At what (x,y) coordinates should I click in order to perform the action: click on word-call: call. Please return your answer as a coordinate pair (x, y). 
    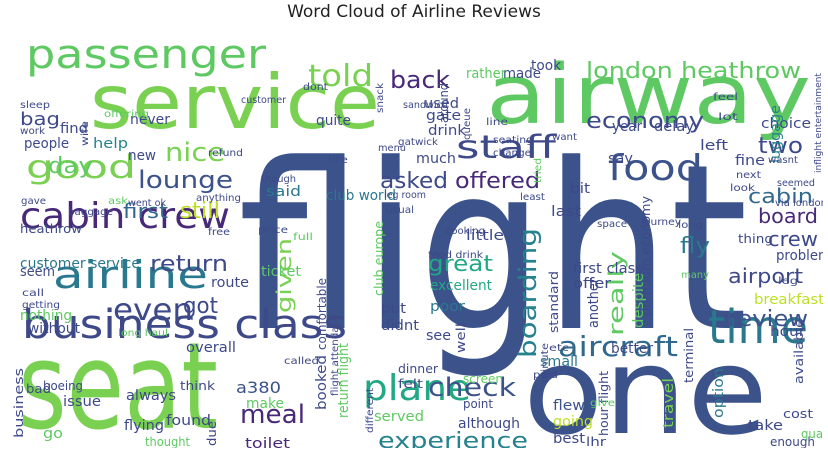
    Looking at the image, I should click on (33, 293).